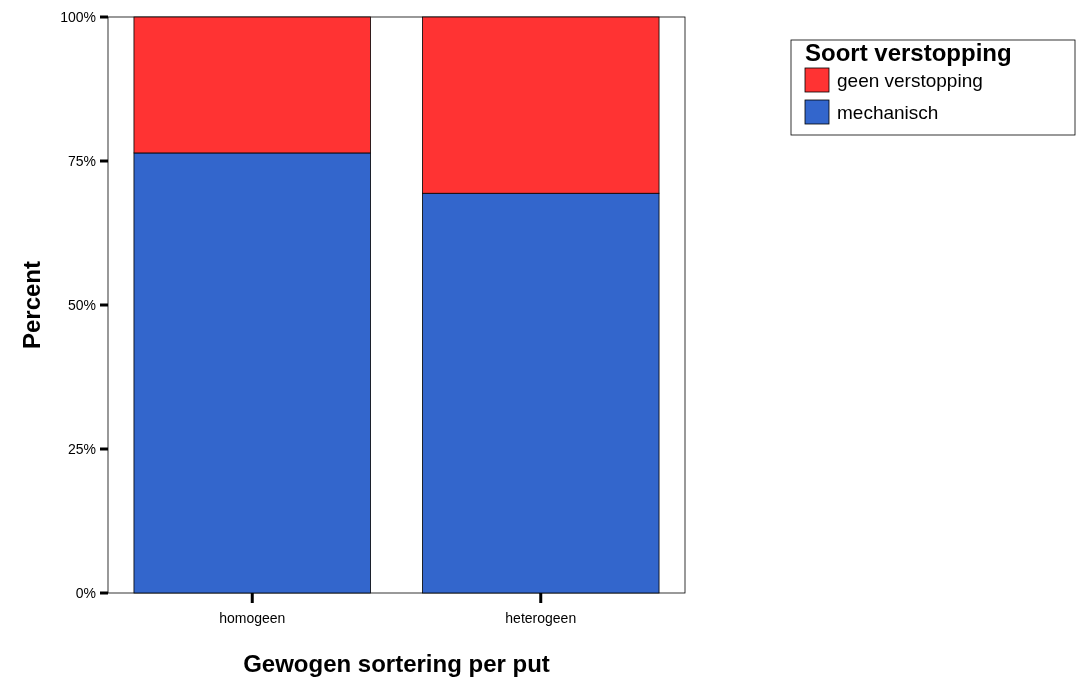  What do you see at coordinates (81, 448) in the screenshot?
I see `y-tick-label: 25%` at bounding box center [81, 448].